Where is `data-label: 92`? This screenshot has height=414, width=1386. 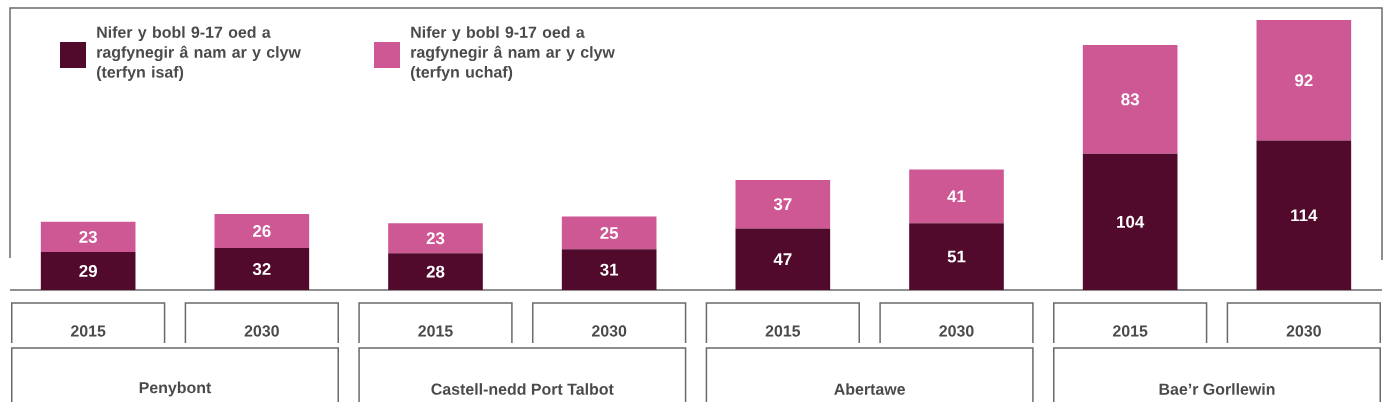
data-label: 92 is located at coordinates (1304, 80).